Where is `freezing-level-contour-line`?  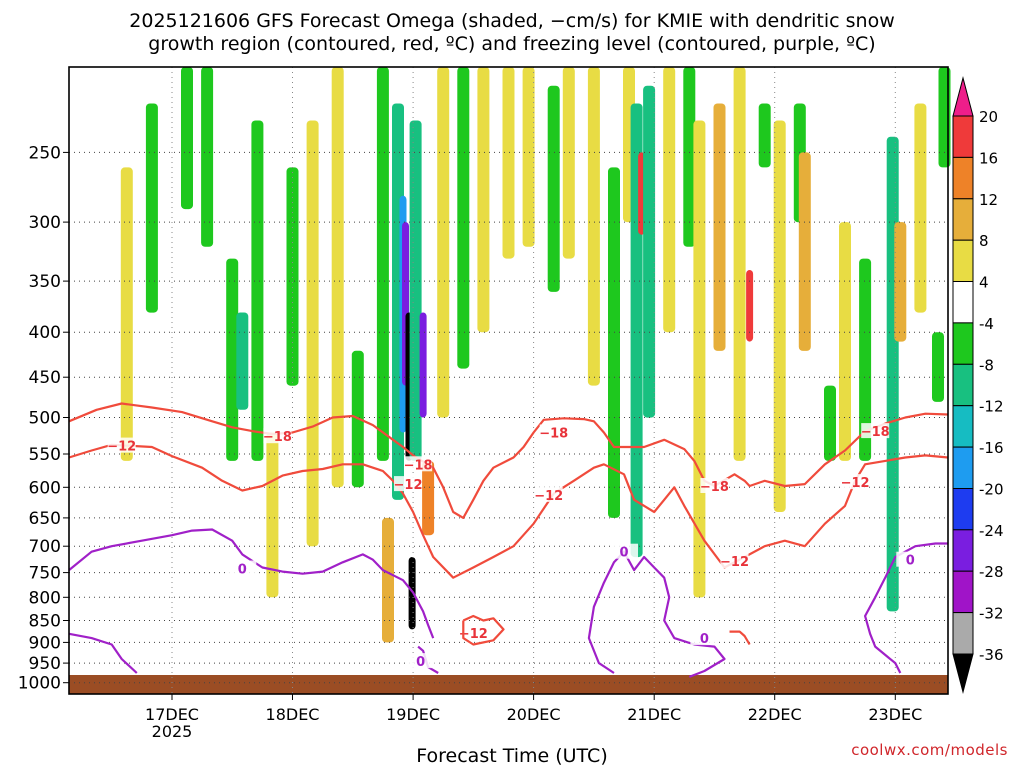
freezing-level-contour-line is located at coordinates (251, 583).